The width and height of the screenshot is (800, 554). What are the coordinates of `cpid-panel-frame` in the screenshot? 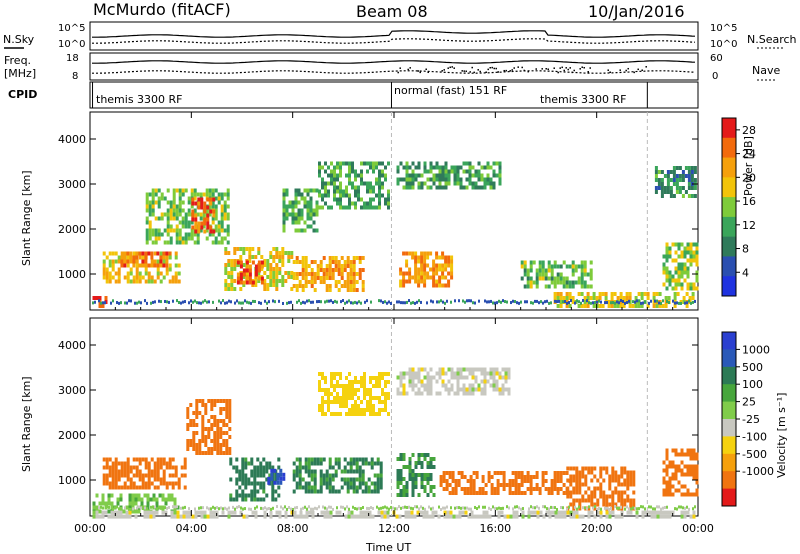 It's located at (394, 95).